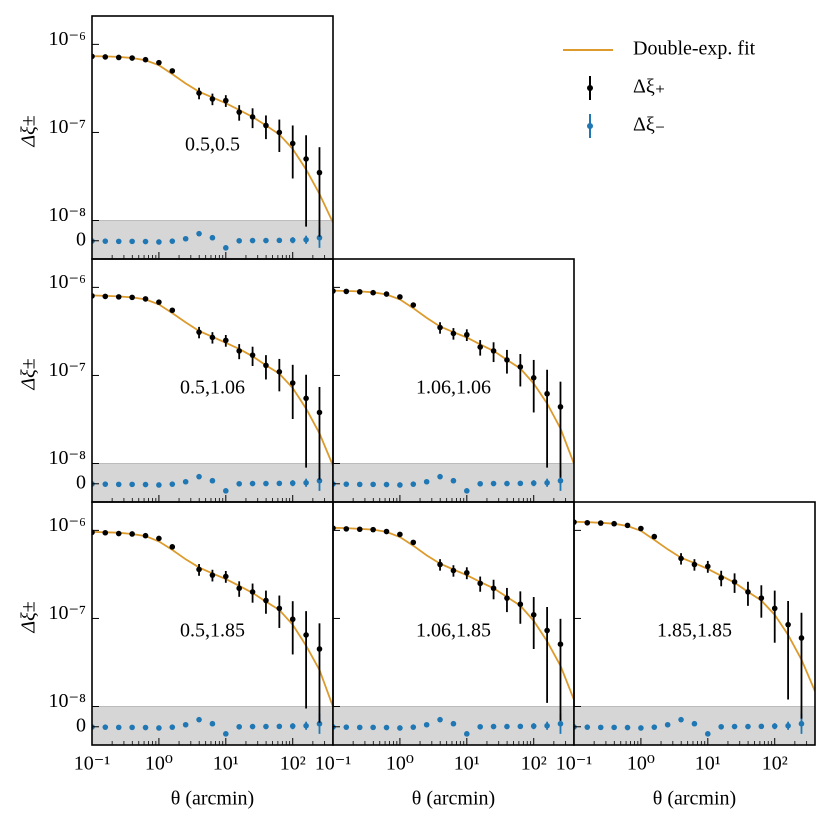  Describe the element at coordinates (694, 606) in the screenshot. I see `fit-line` at that location.